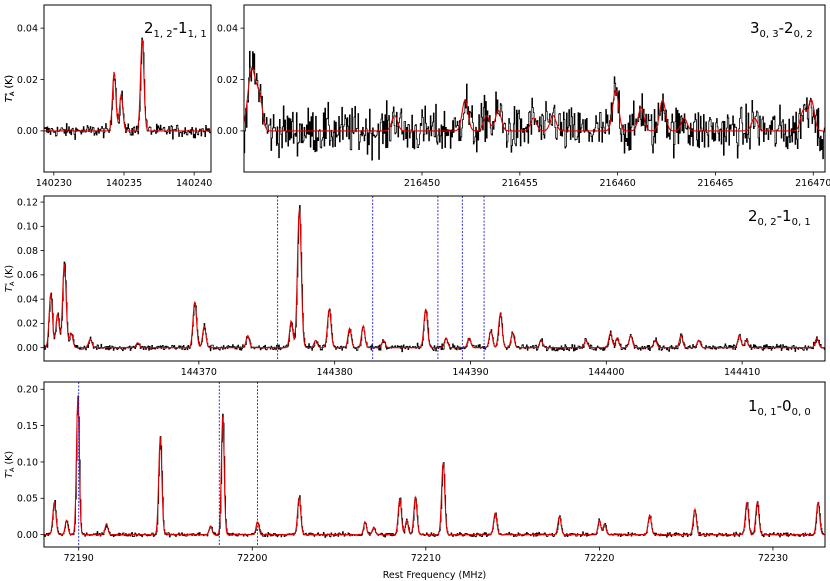  I want to click on y-tick-label: 0.12, so click(27, 202).